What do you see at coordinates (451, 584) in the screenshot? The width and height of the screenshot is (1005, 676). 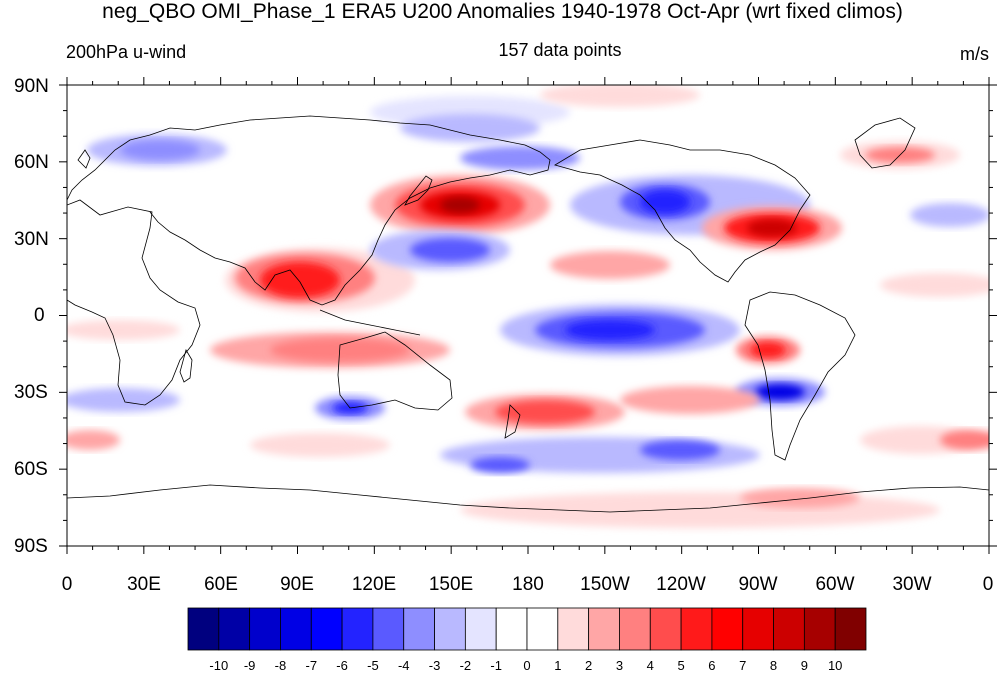 I see `lon-label-150e: 150E` at bounding box center [451, 584].